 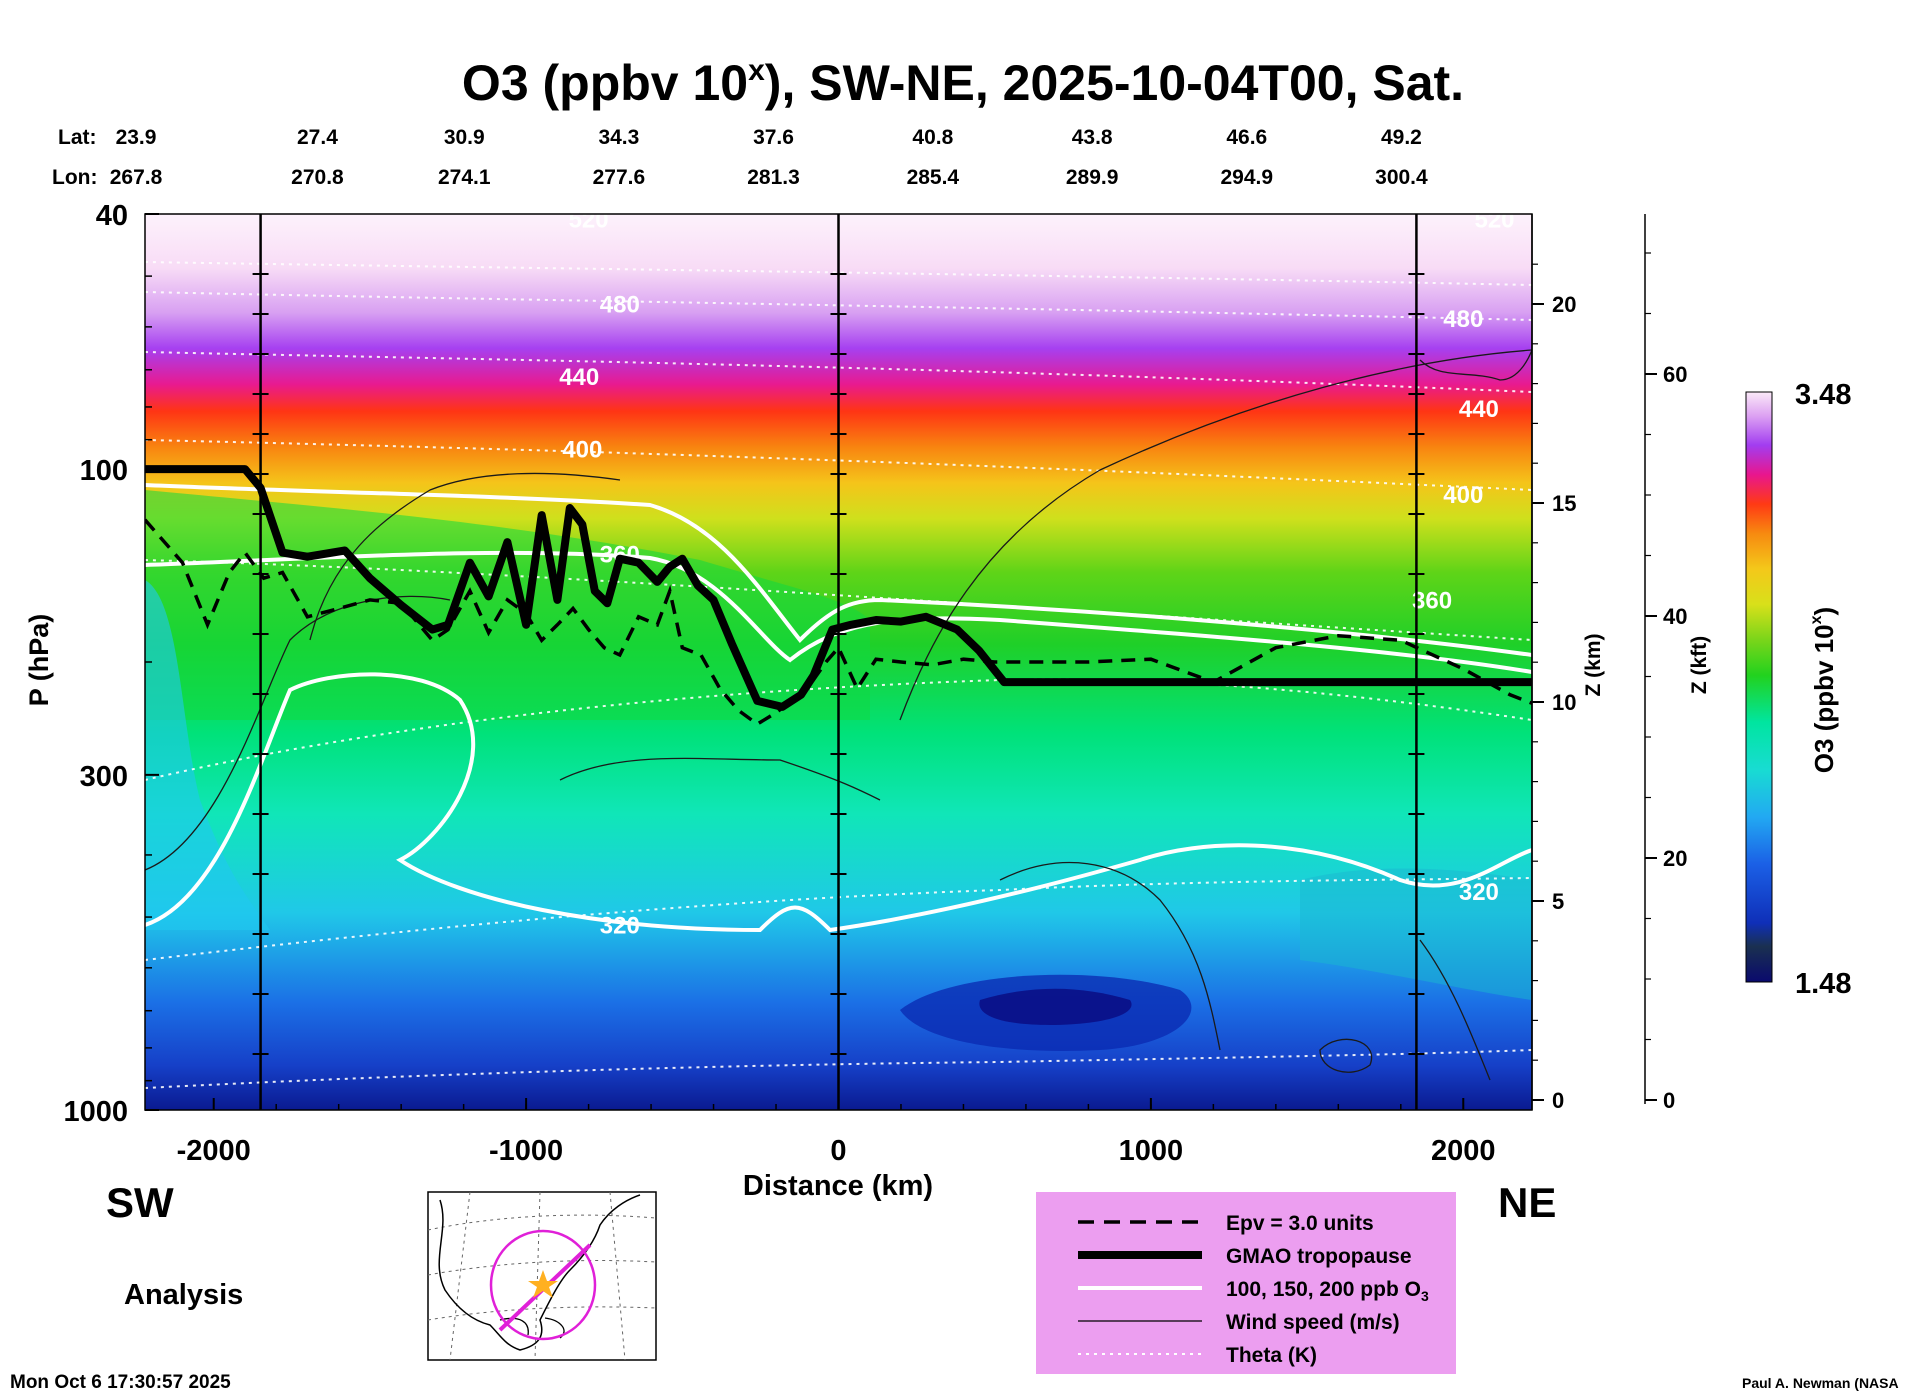 I want to click on station-lat-label: 40.8, so click(x=932, y=137).